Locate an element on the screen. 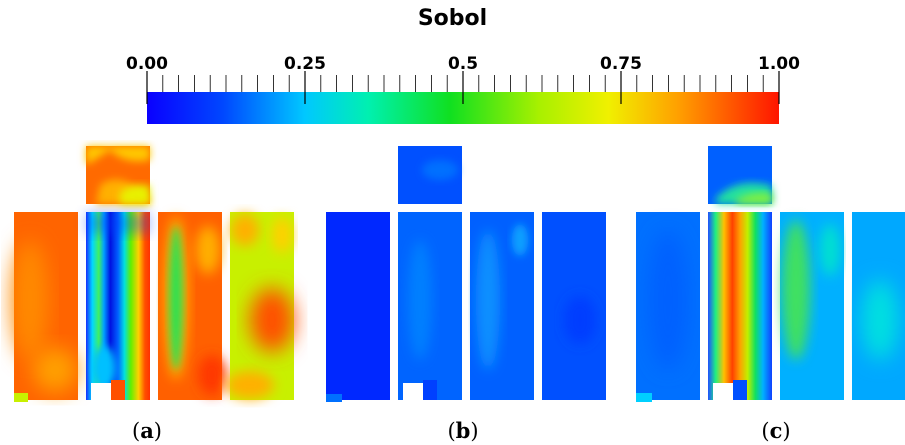  tick-label-025: 0.25 is located at coordinates (305, 64).